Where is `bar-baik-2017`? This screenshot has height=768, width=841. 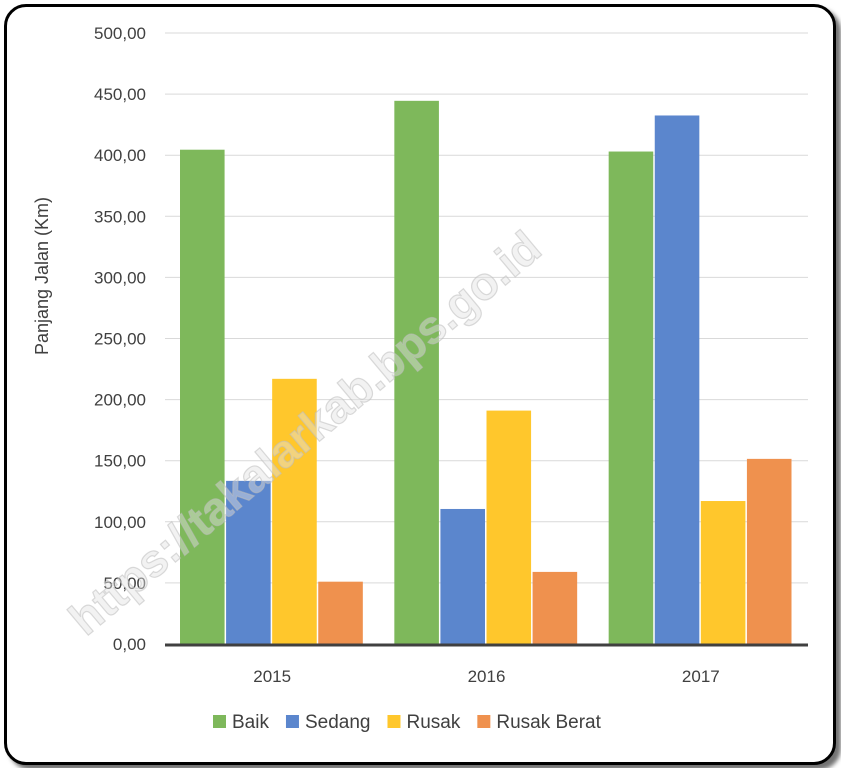 bar-baik-2017 is located at coordinates (631, 397).